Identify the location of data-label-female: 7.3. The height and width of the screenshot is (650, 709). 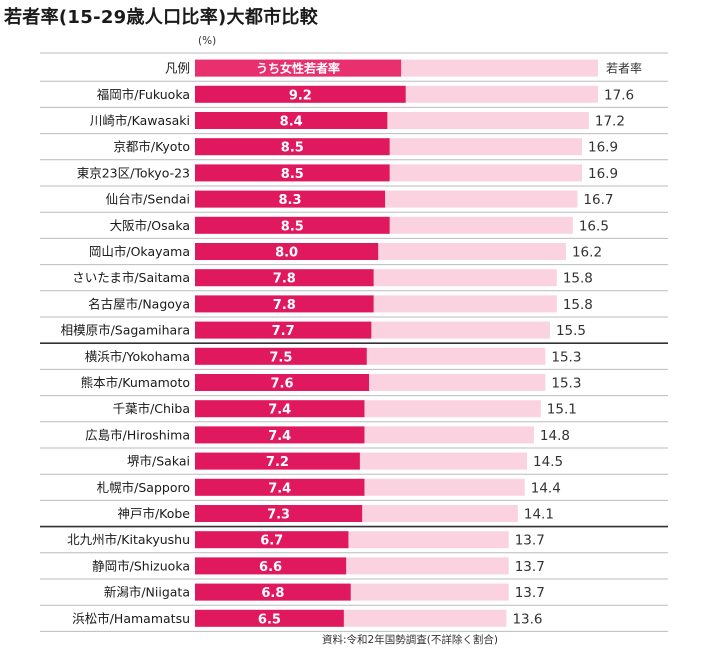
(278, 515).